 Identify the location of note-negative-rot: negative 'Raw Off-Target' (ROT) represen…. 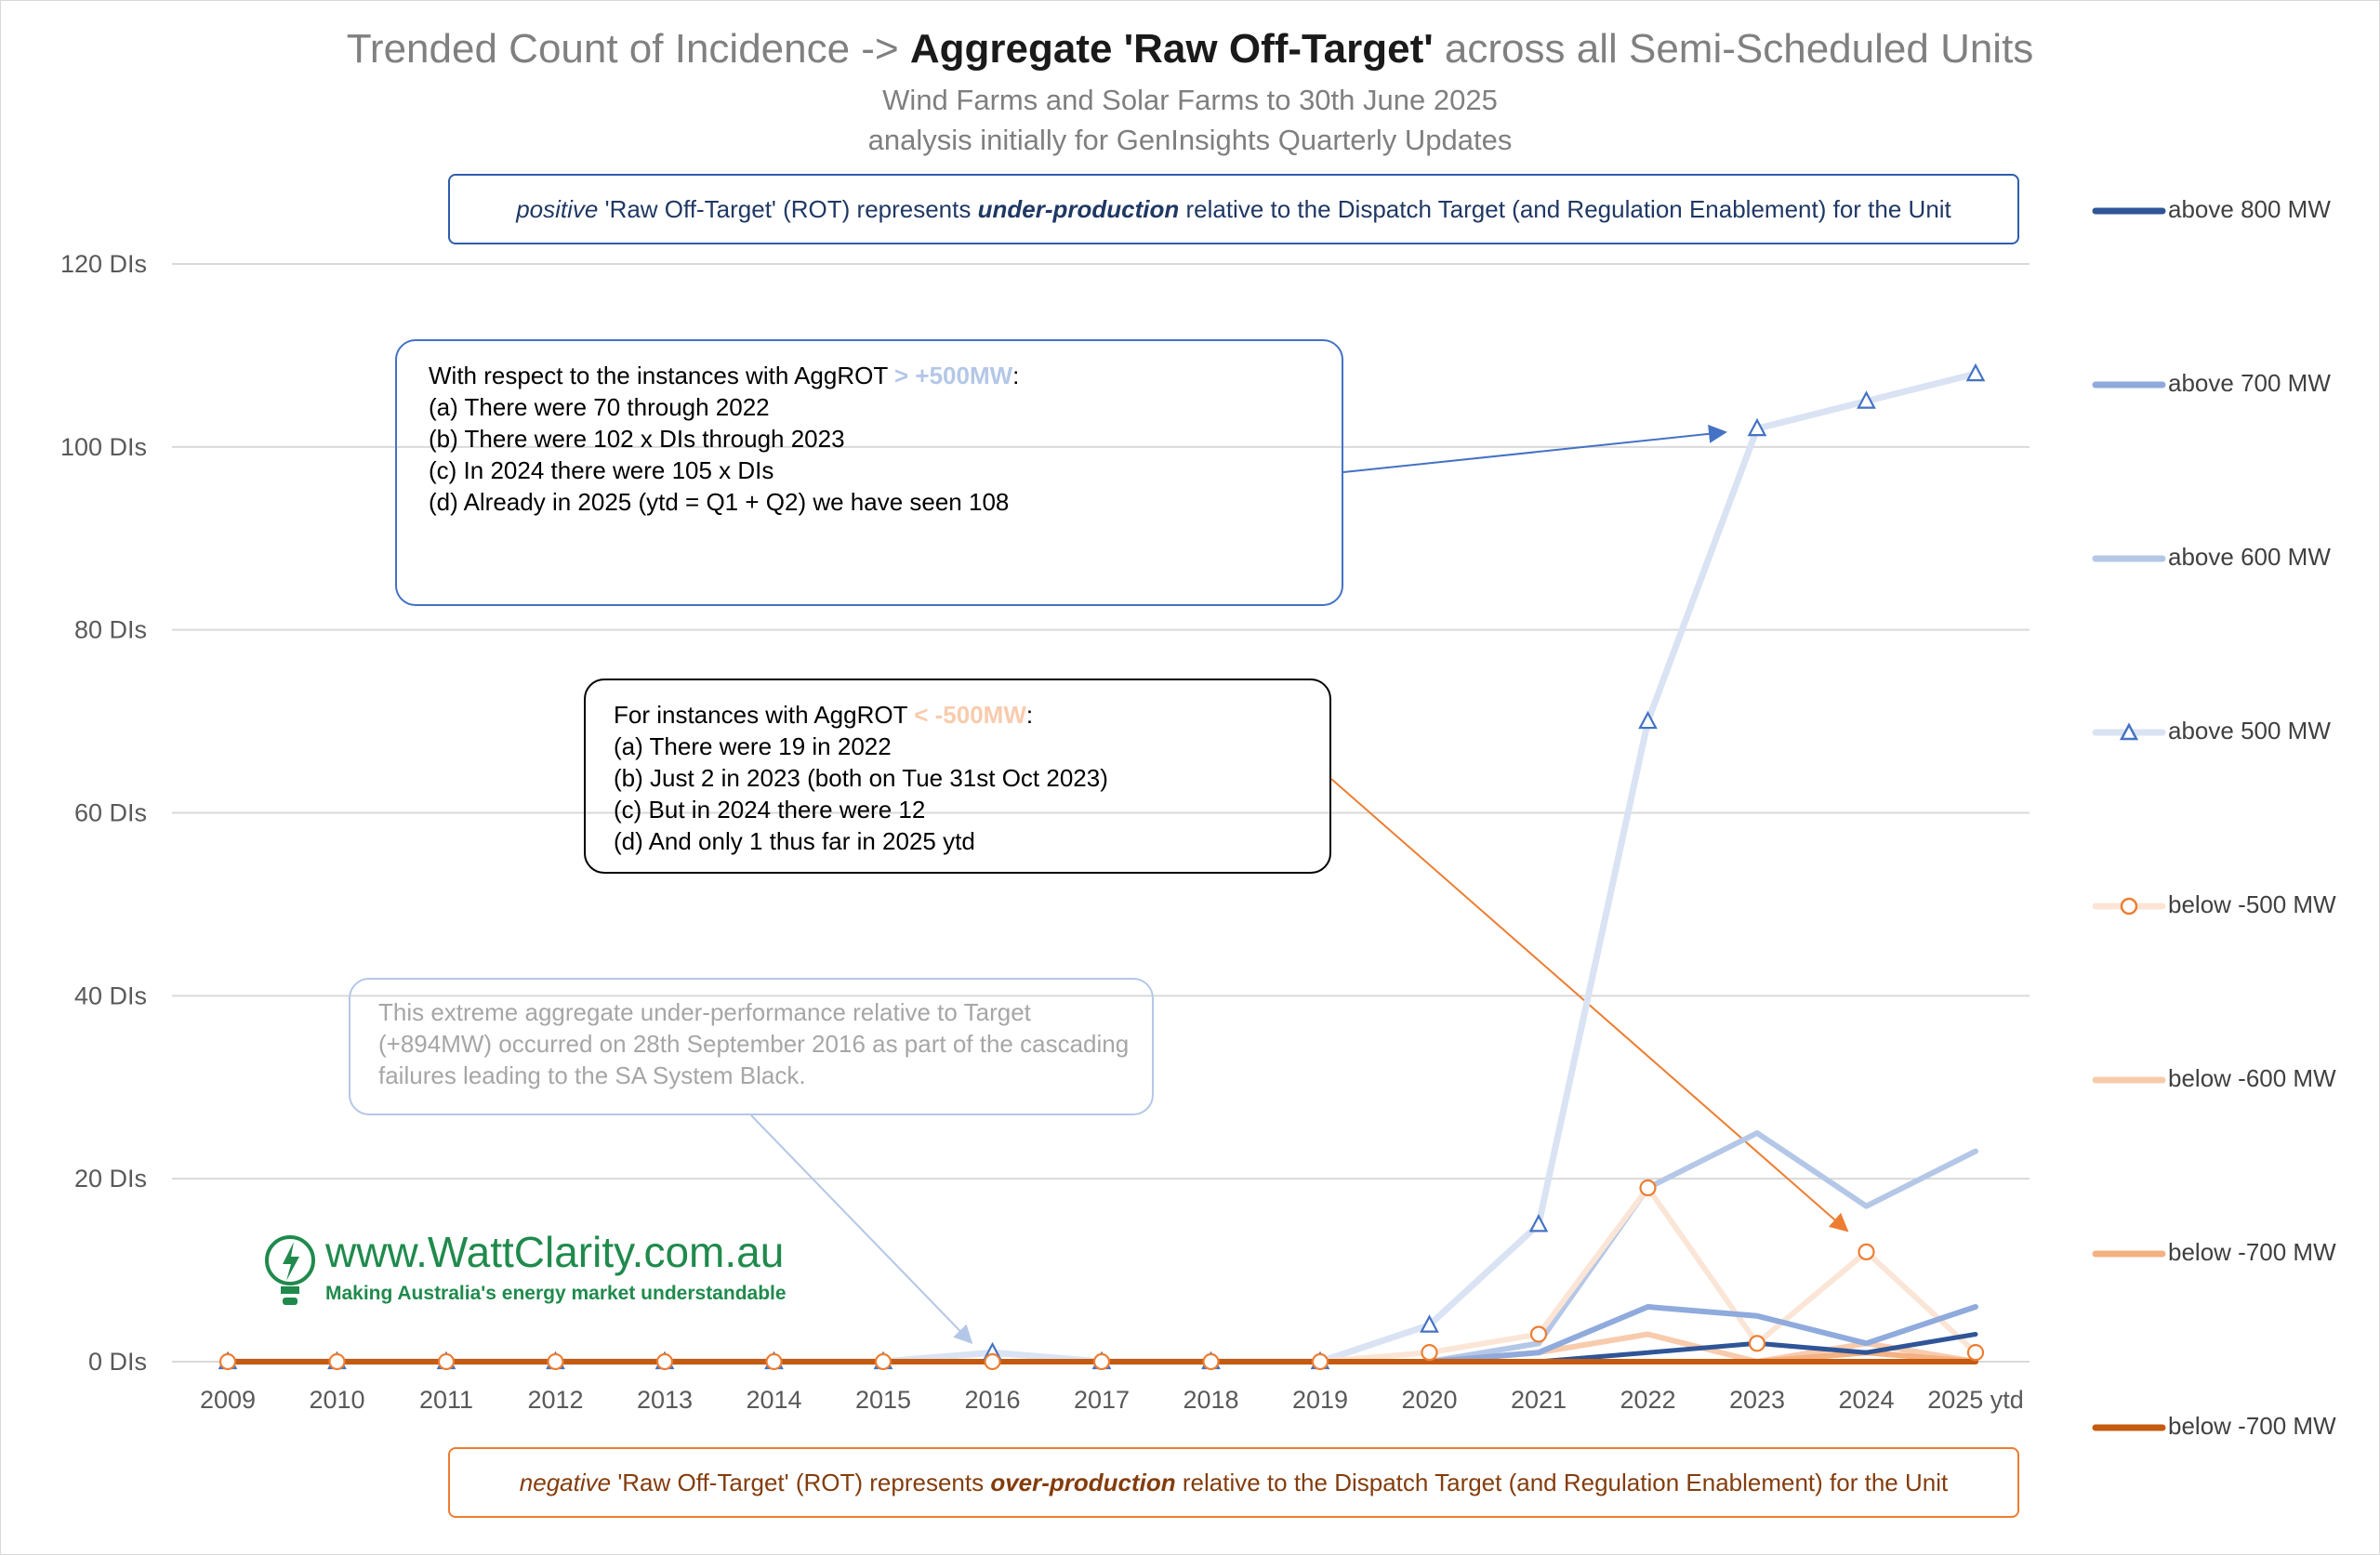
(1233, 1482).